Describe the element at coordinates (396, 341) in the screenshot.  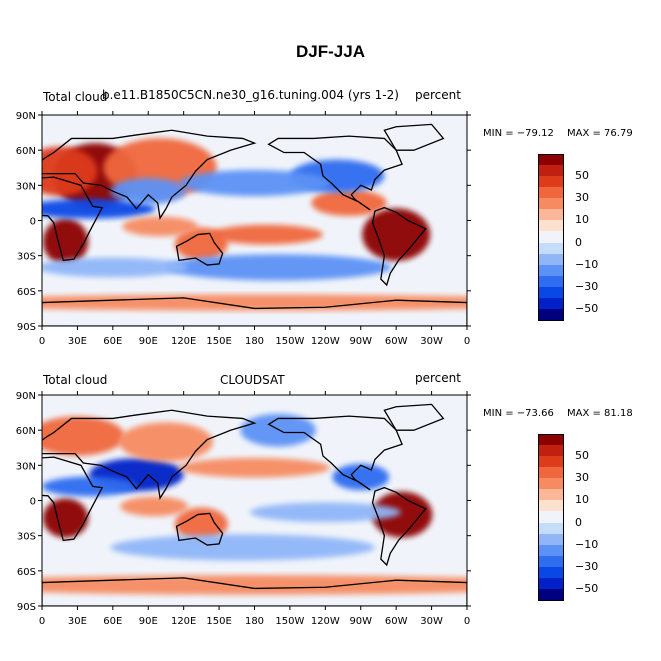
I see `lon-tick-label: 60W` at that location.